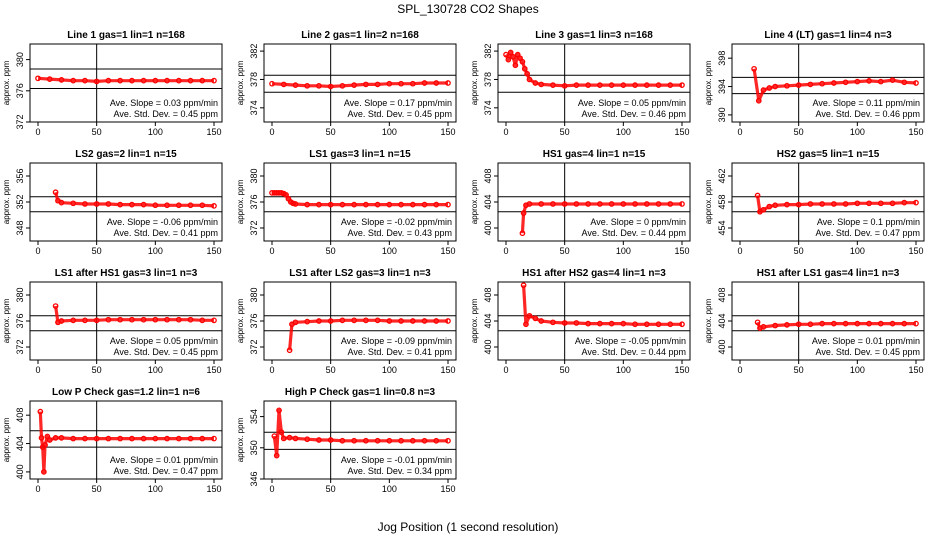 Image resolution: width=936 pixels, height=540 pixels. Describe the element at coordinates (594, 273) in the screenshot. I see `panel-title: HS1 after HS2 gas=4 lin=1 n=3` at that location.